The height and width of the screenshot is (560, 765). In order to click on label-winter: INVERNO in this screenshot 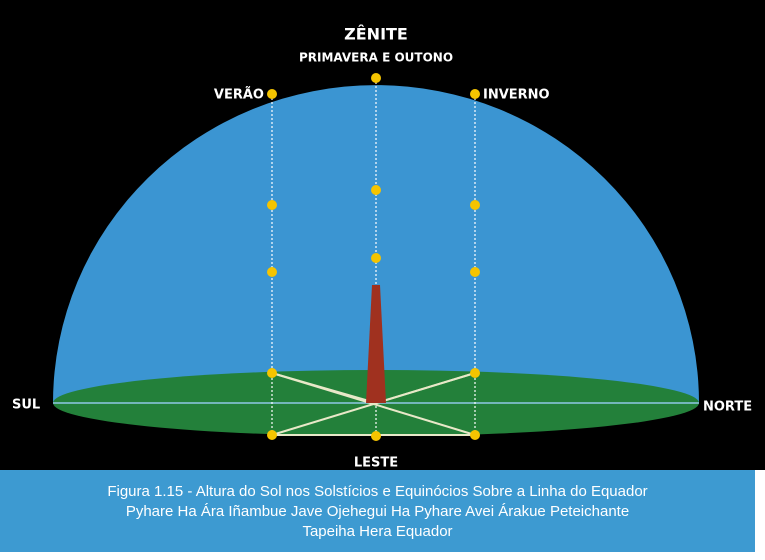, I will do `click(516, 95)`.